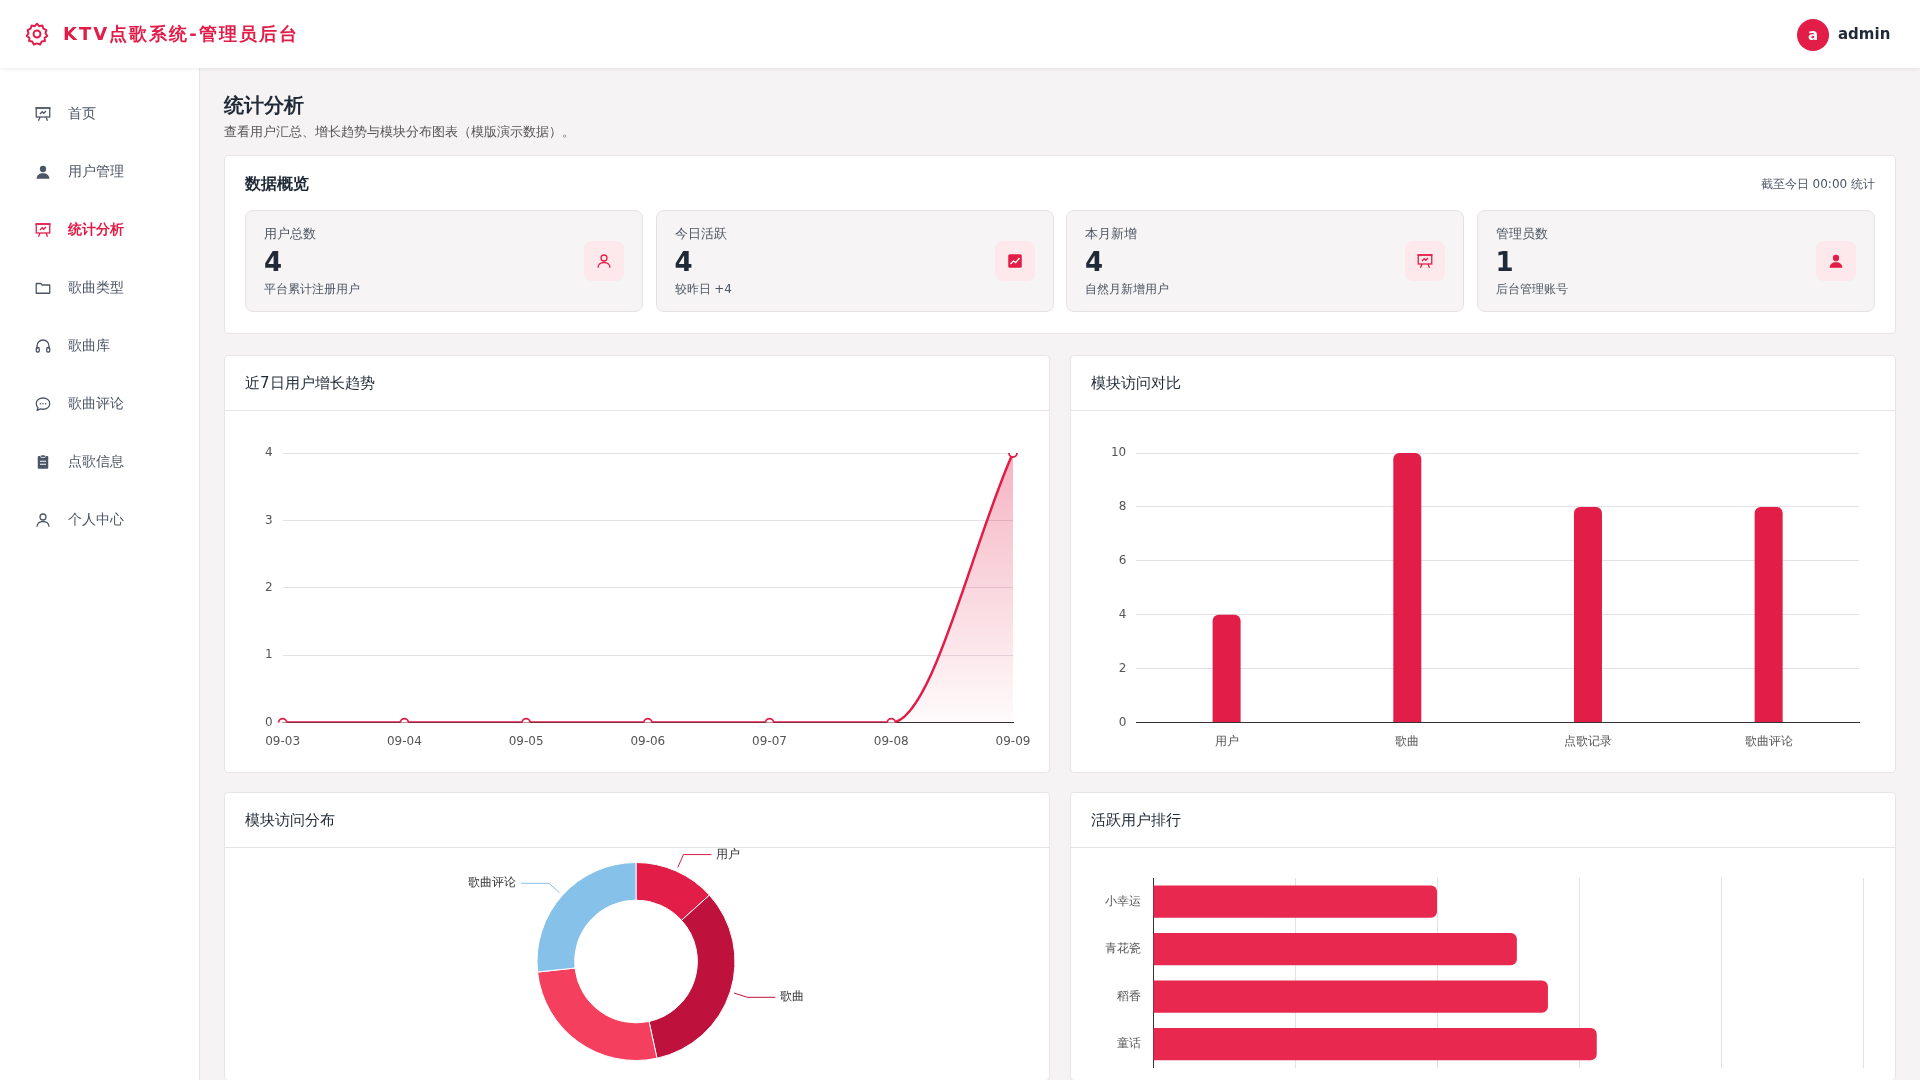 This screenshot has height=1080, width=1920. Describe the element at coordinates (1407, 740) in the screenshot. I see `x-tick-label: 歌曲` at that location.